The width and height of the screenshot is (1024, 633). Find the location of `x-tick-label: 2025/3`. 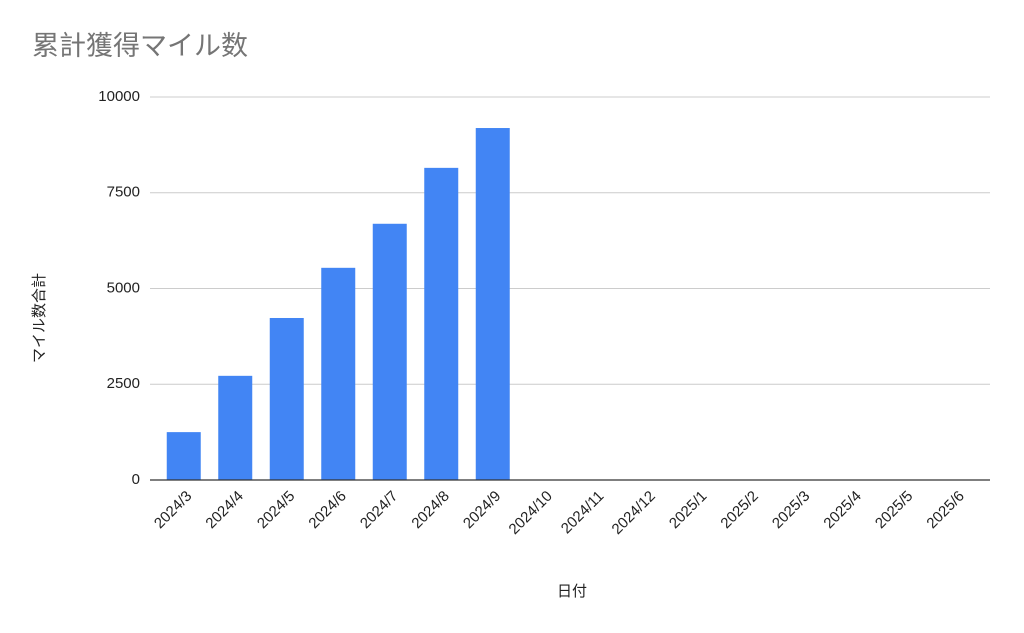

x-tick-label: 2025/3 is located at coordinates (791, 510).